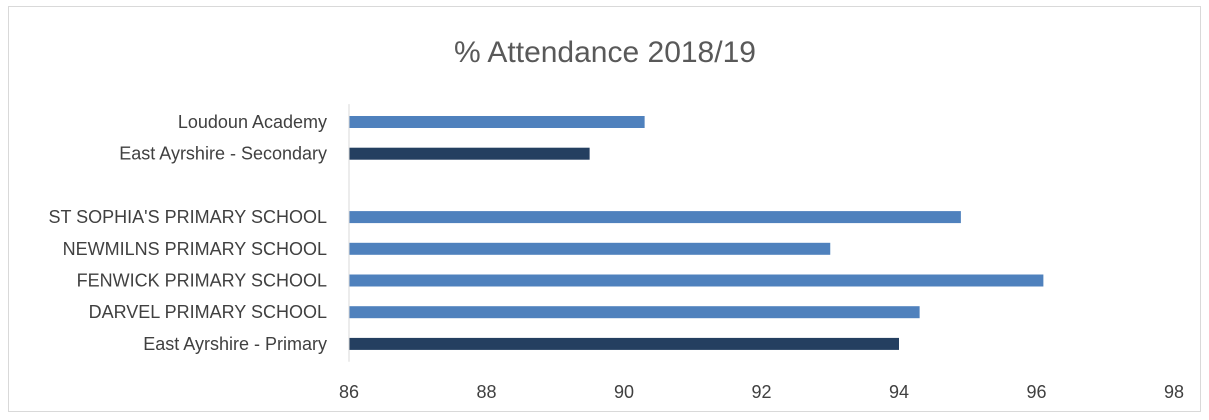  What do you see at coordinates (605, 52) in the screenshot?
I see `chart-title: % Attendance 2018/19` at bounding box center [605, 52].